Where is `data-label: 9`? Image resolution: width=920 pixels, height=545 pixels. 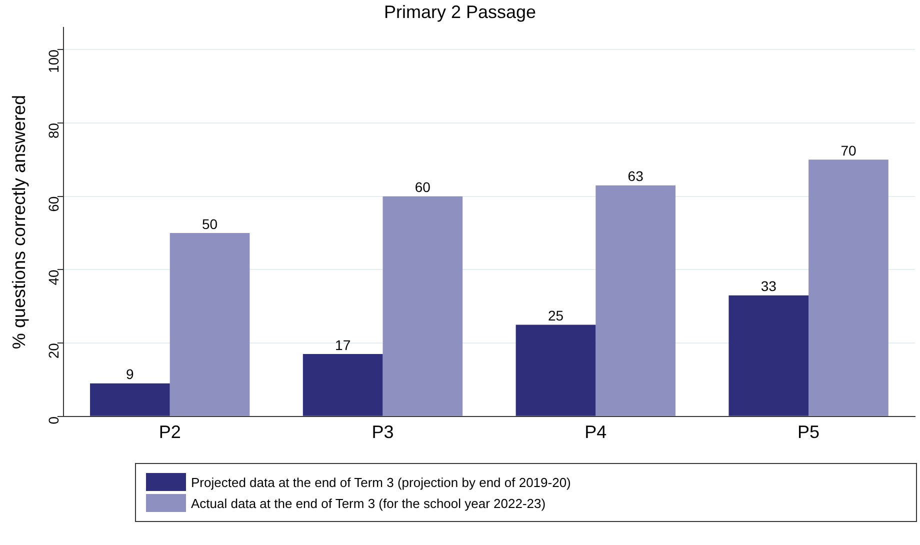 data-label: 9 is located at coordinates (130, 374).